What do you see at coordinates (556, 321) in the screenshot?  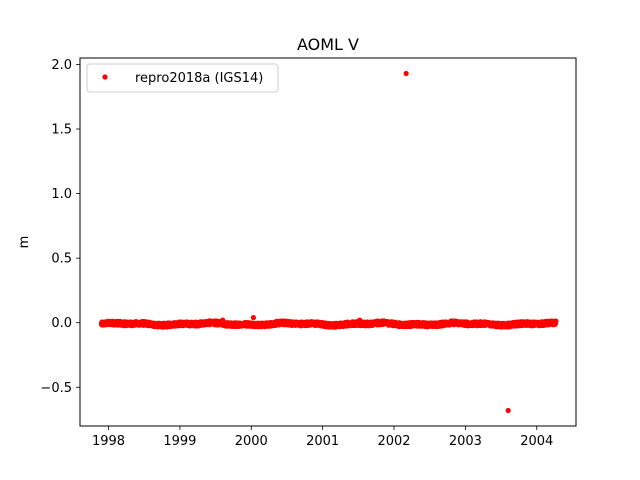 I see `data-point` at bounding box center [556, 321].